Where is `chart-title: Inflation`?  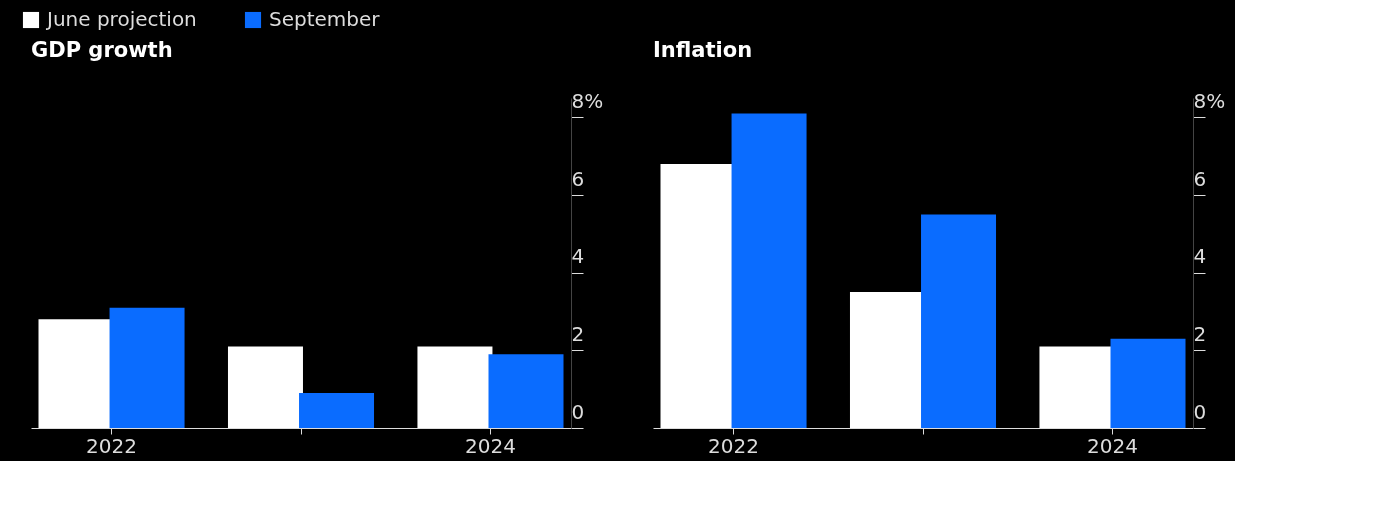
chart-title: Inflation is located at coordinates (703, 50).